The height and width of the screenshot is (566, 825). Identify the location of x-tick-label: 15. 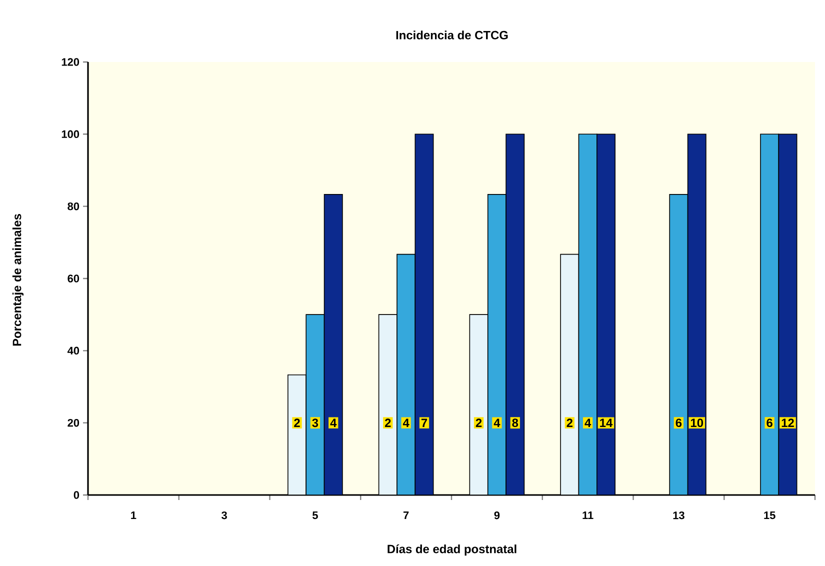
(770, 515).